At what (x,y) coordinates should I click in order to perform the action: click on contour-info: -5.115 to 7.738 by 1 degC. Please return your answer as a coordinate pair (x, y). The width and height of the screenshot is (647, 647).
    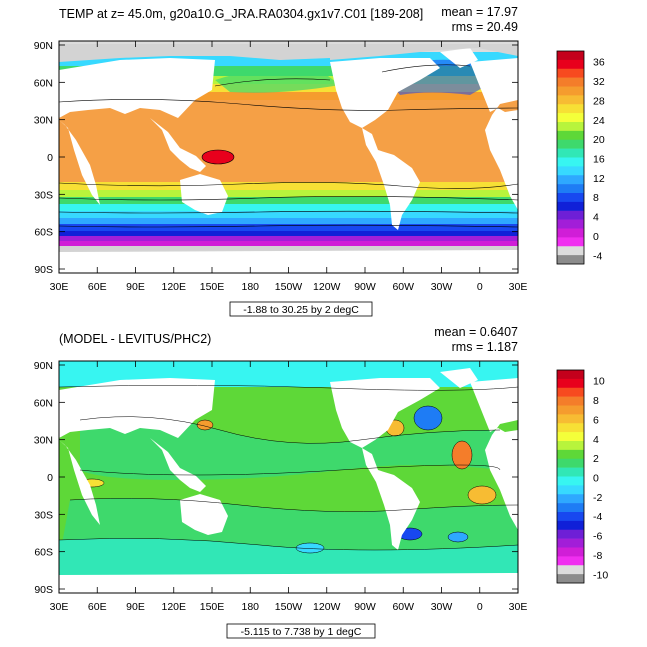
    Looking at the image, I should click on (301, 632).